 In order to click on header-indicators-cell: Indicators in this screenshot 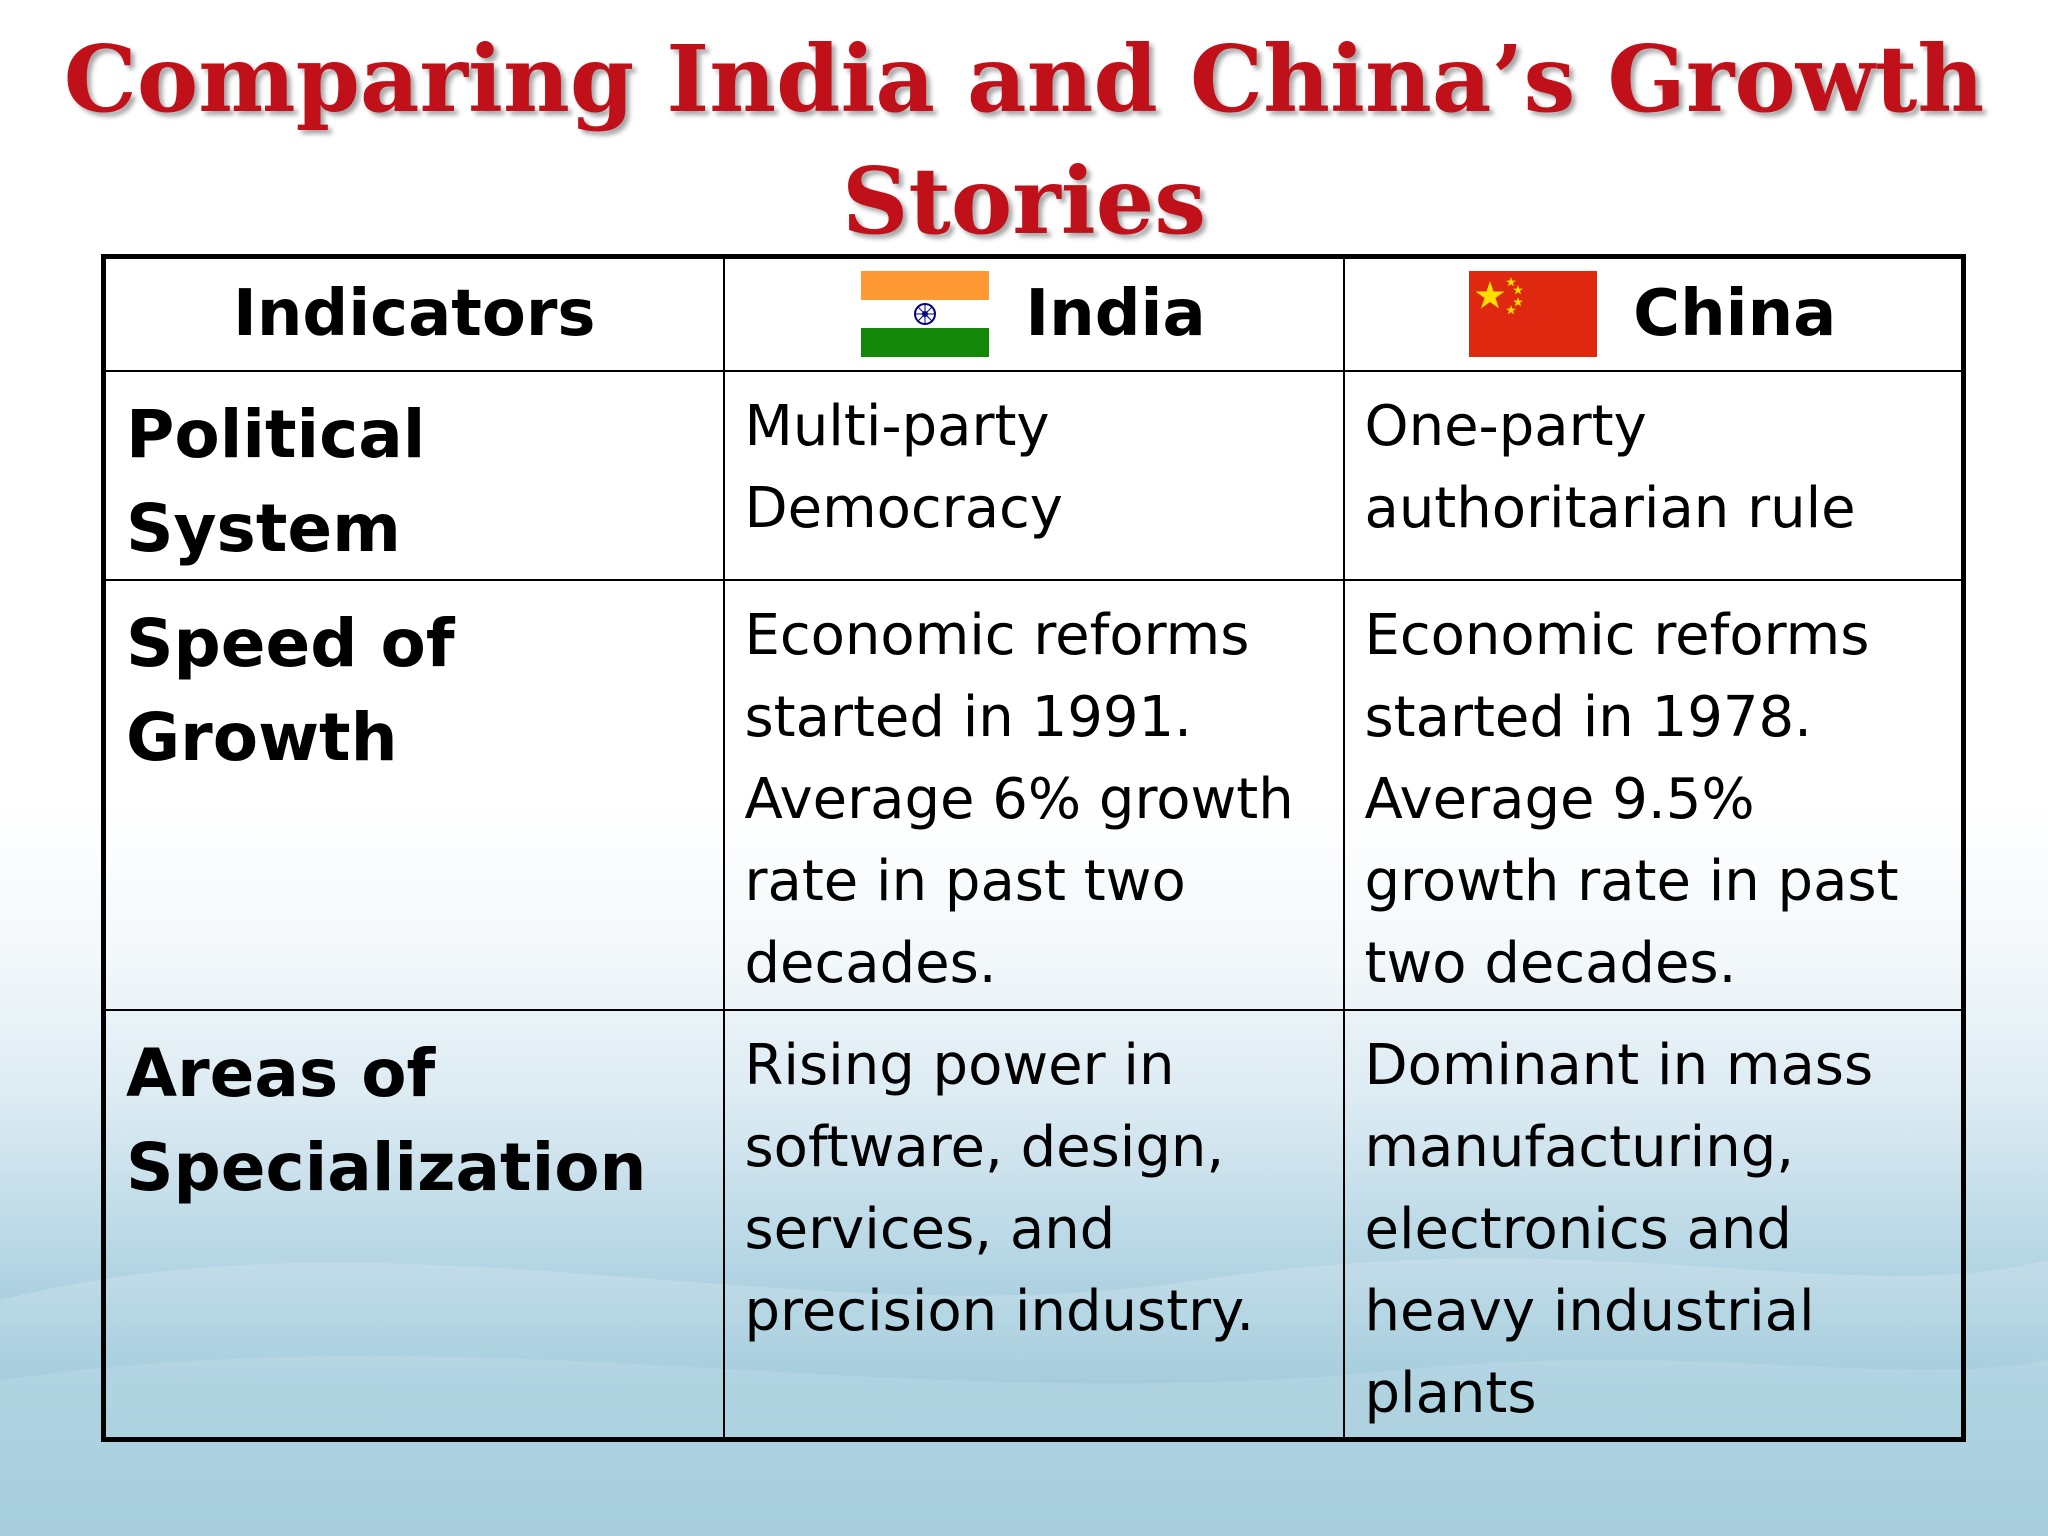, I will do `click(413, 313)`.